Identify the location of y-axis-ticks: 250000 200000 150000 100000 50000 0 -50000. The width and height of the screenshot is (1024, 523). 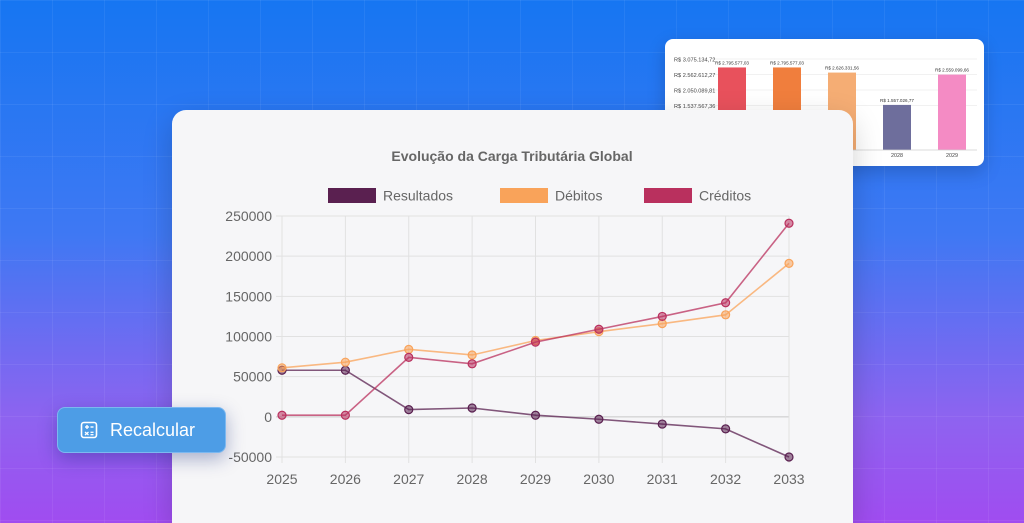
(248, 336).